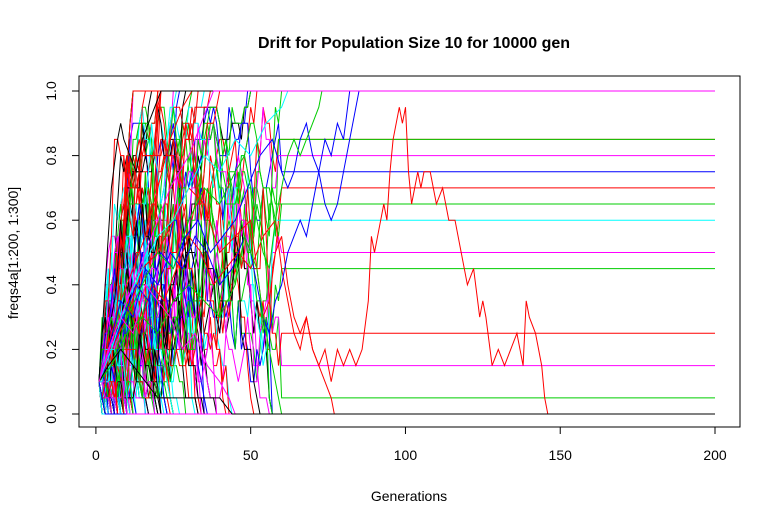  I want to click on x-tick-label: 0, so click(96, 455).